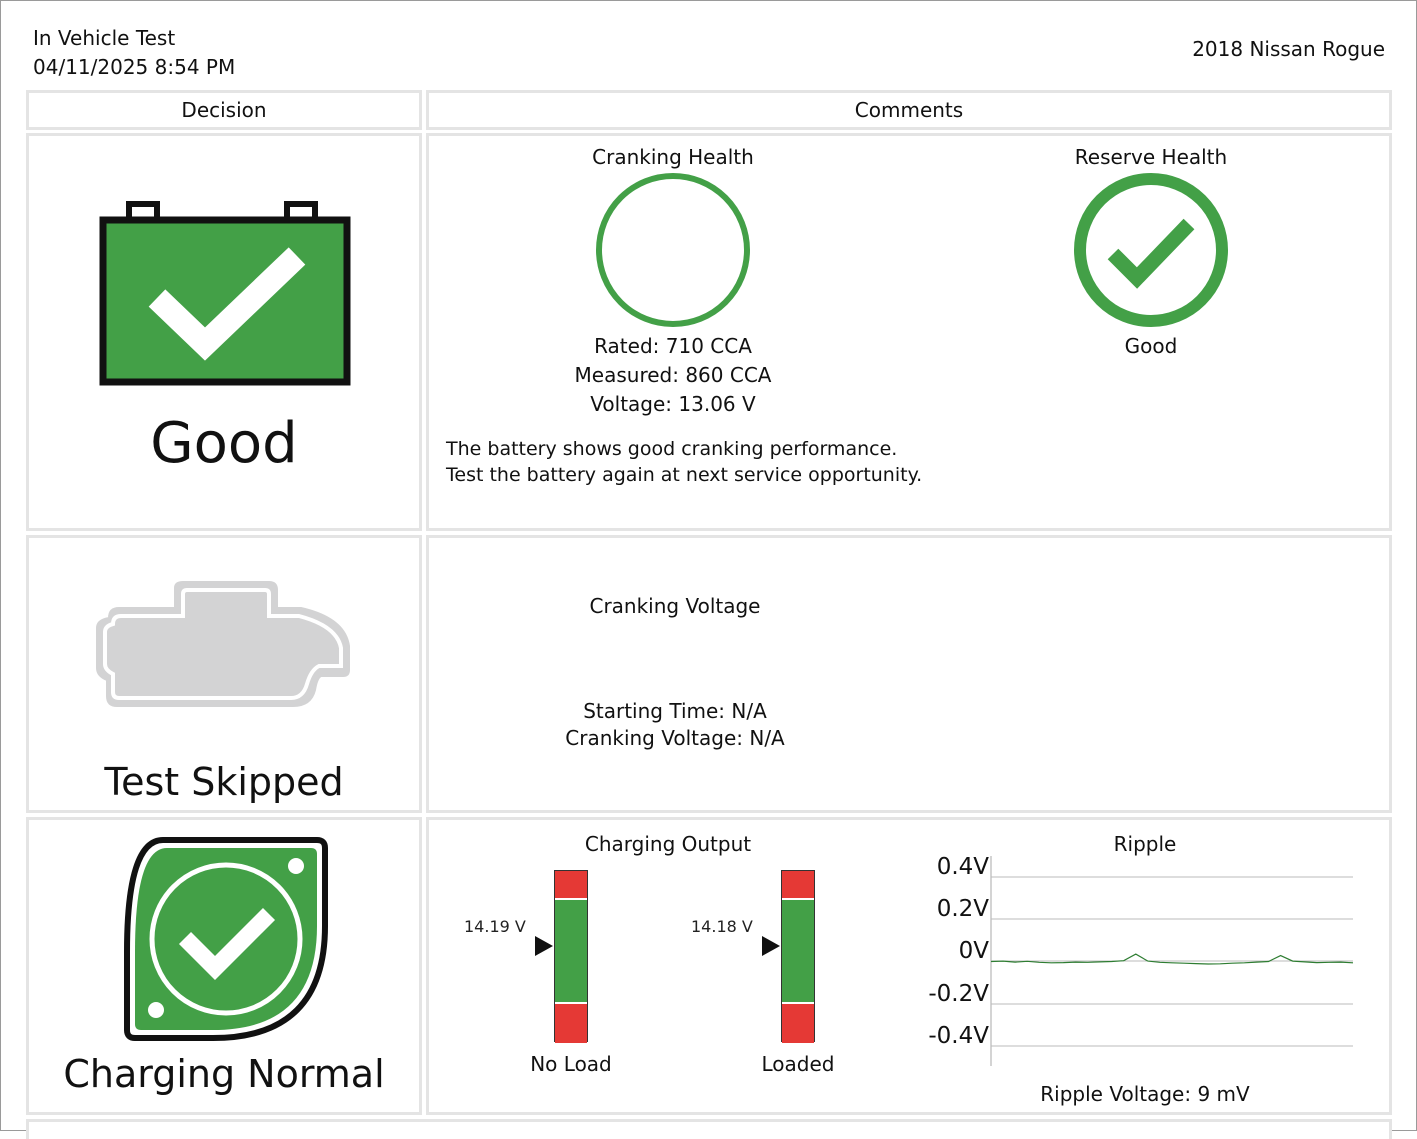 The width and height of the screenshot is (1417, 1139). I want to click on comments-column-header: Comments, so click(909, 110).